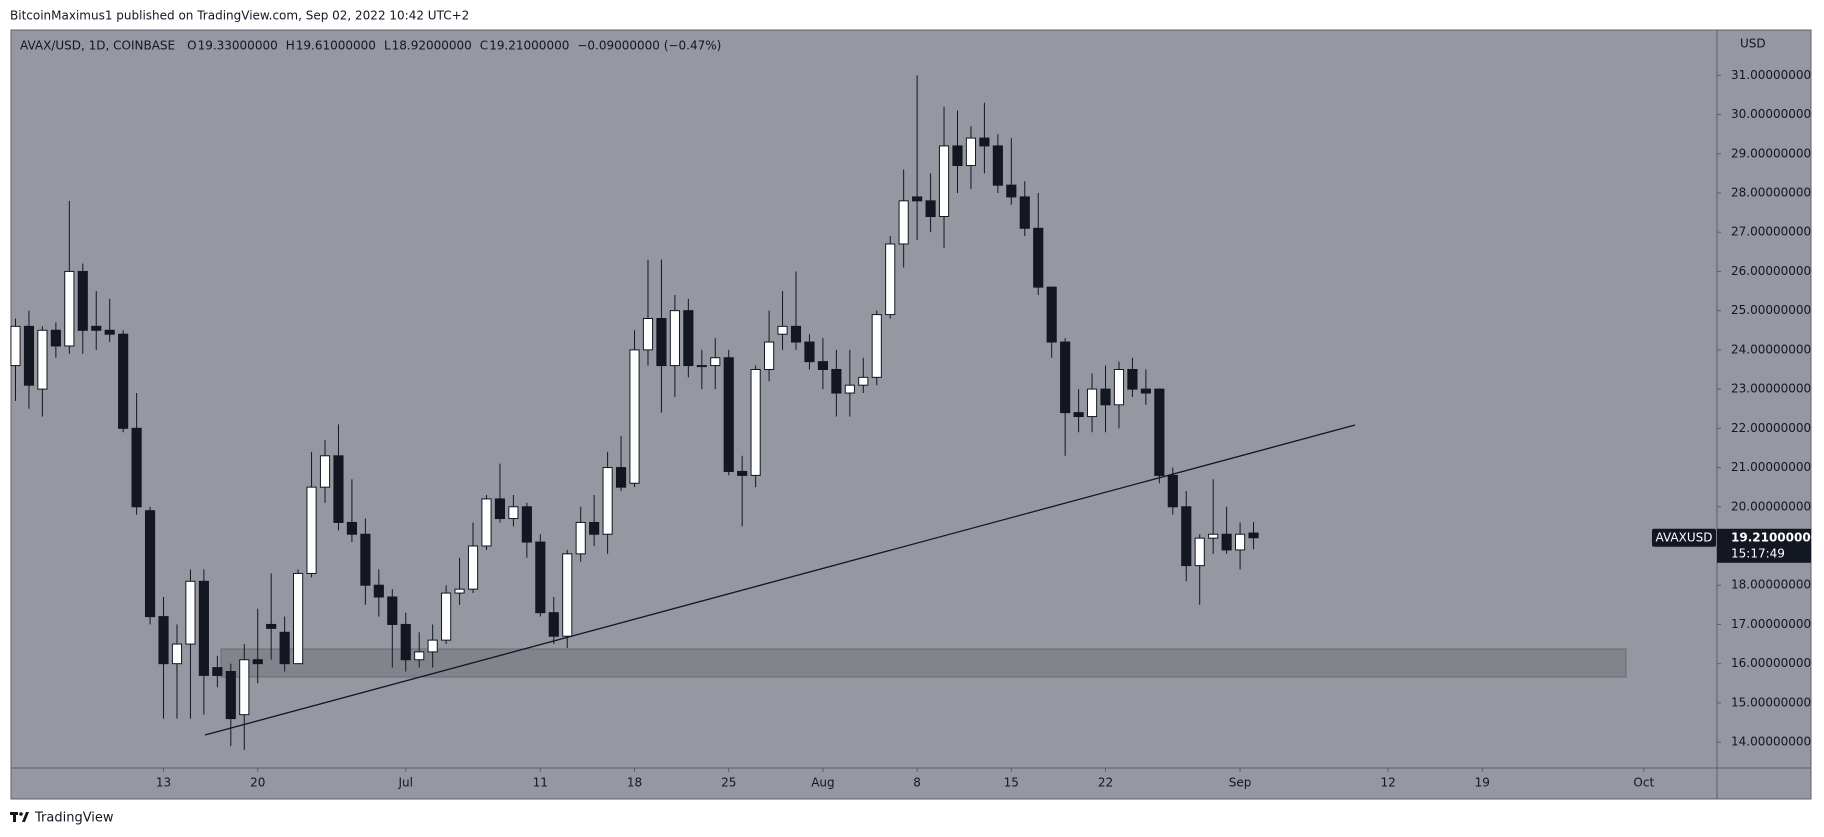 This screenshot has width=1824, height=837. What do you see at coordinates (257, 783) in the screenshot?
I see `x-tick-label: 20` at bounding box center [257, 783].